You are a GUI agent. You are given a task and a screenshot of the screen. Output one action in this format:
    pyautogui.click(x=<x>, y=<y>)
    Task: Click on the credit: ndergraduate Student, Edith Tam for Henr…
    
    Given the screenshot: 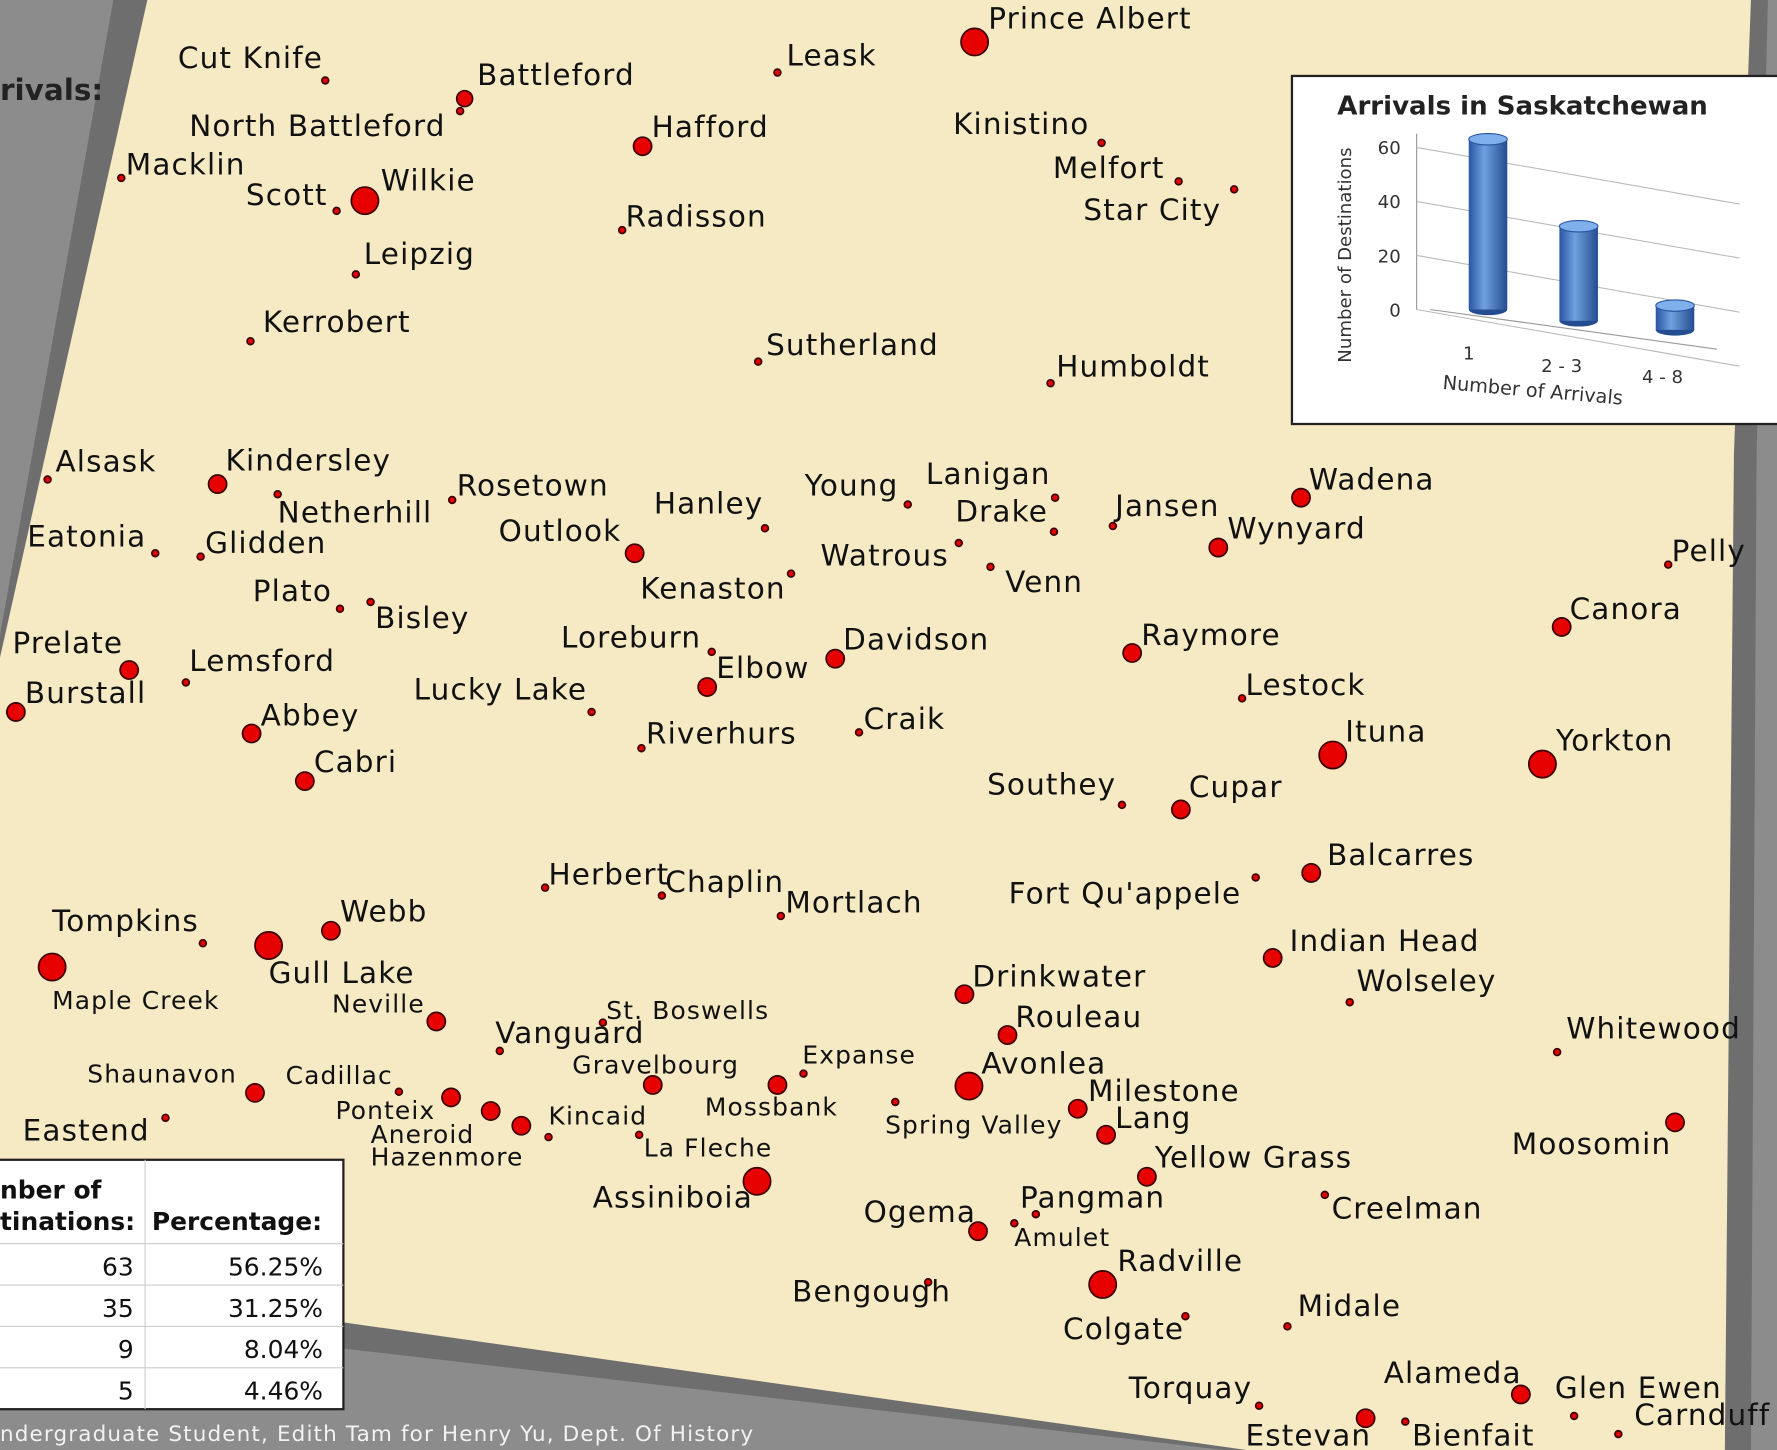 What is the action you would take?
    pyautogui.click(x=377, y=1434)
    